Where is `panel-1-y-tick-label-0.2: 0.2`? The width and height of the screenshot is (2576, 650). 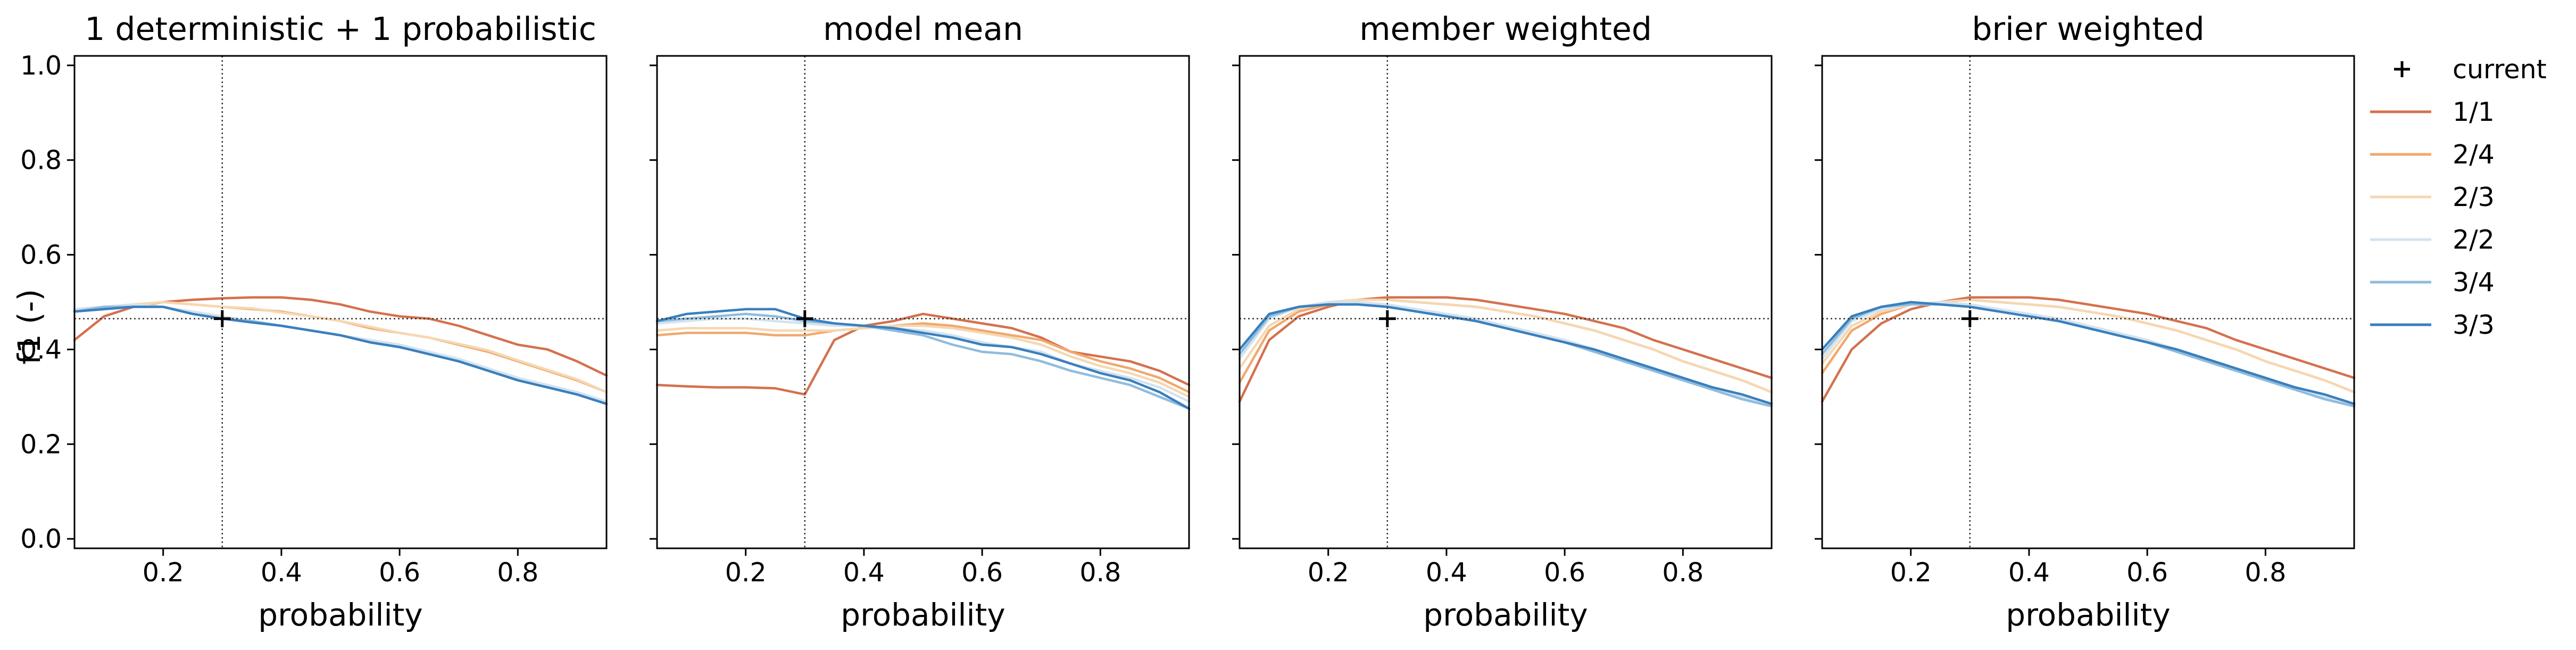
panel-1-y-tick-label-0.2: 0.2 is located at coordinates (41, 444).